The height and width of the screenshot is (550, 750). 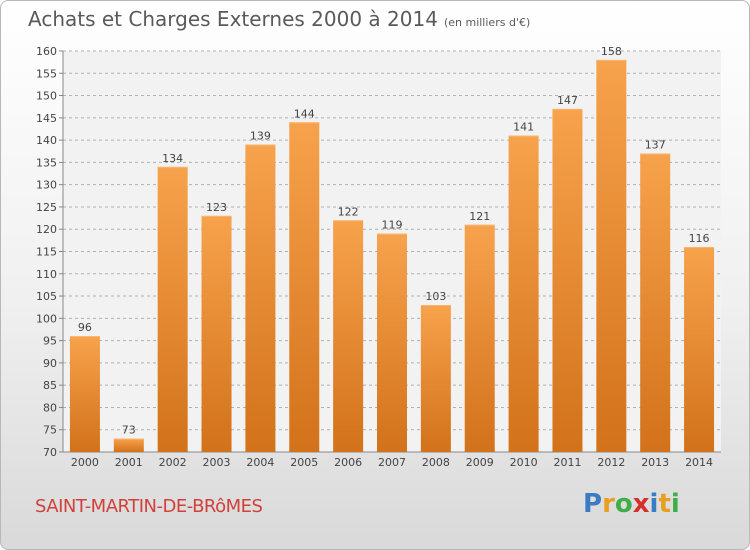 What do you see at coordinates (655, 462) in the screenshot?
I see `x-tick-label: 2013` at bounding box center [655, 462].